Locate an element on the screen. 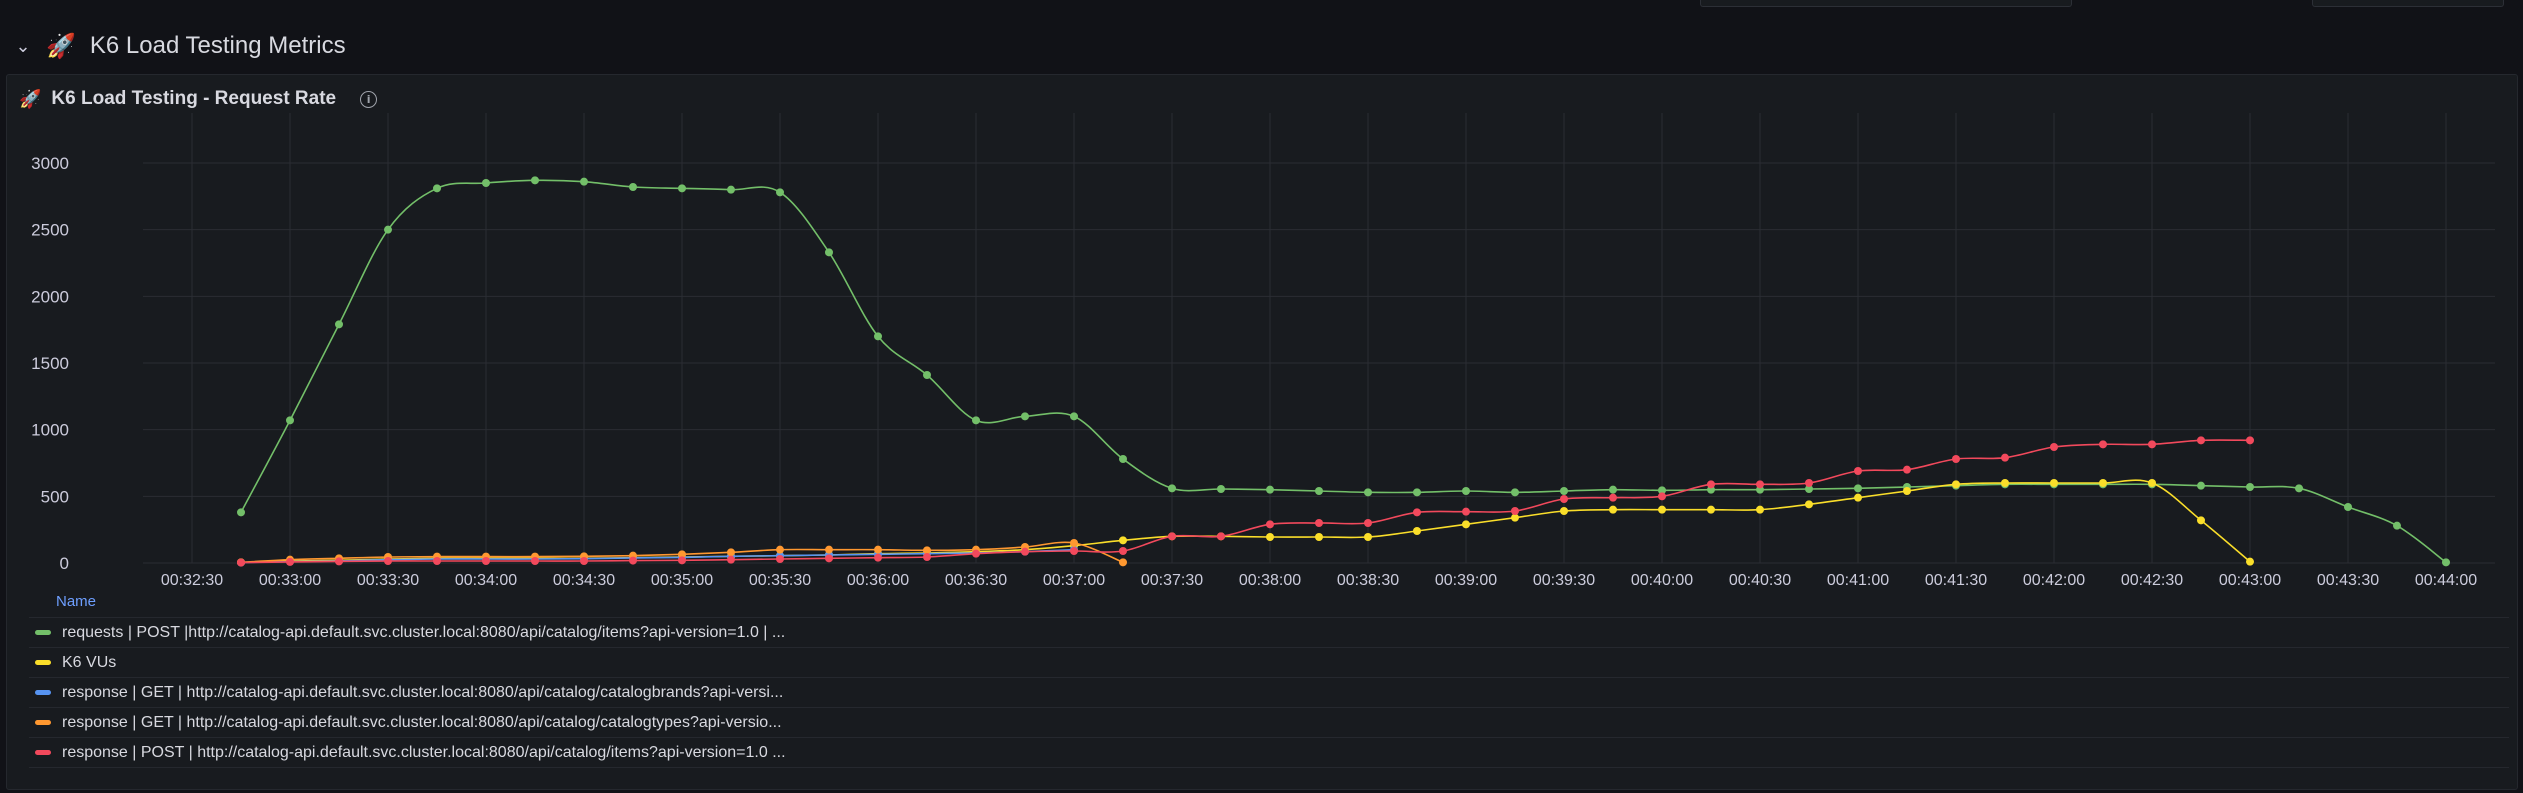  series-line is located at coordinates (1245, 521).